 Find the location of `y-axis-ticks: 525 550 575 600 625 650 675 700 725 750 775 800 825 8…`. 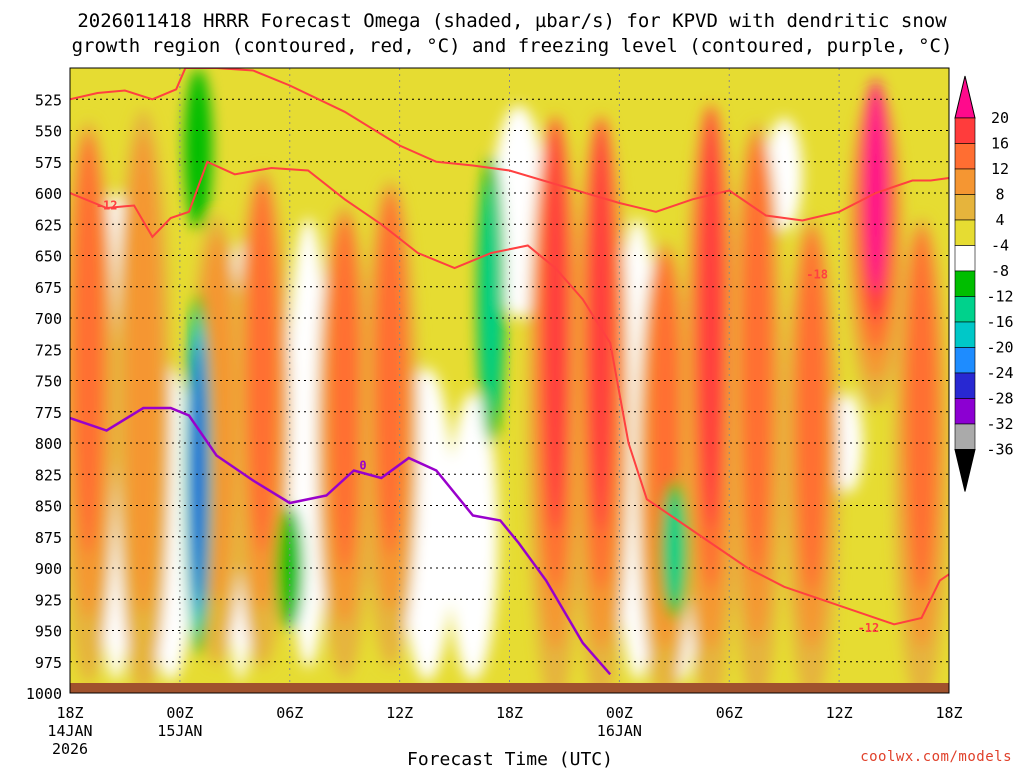

y-axis-ticks: 525 550 575 600 625 650 675 700 725 750 775 800 825 8… is located at coordinates (44, 397).